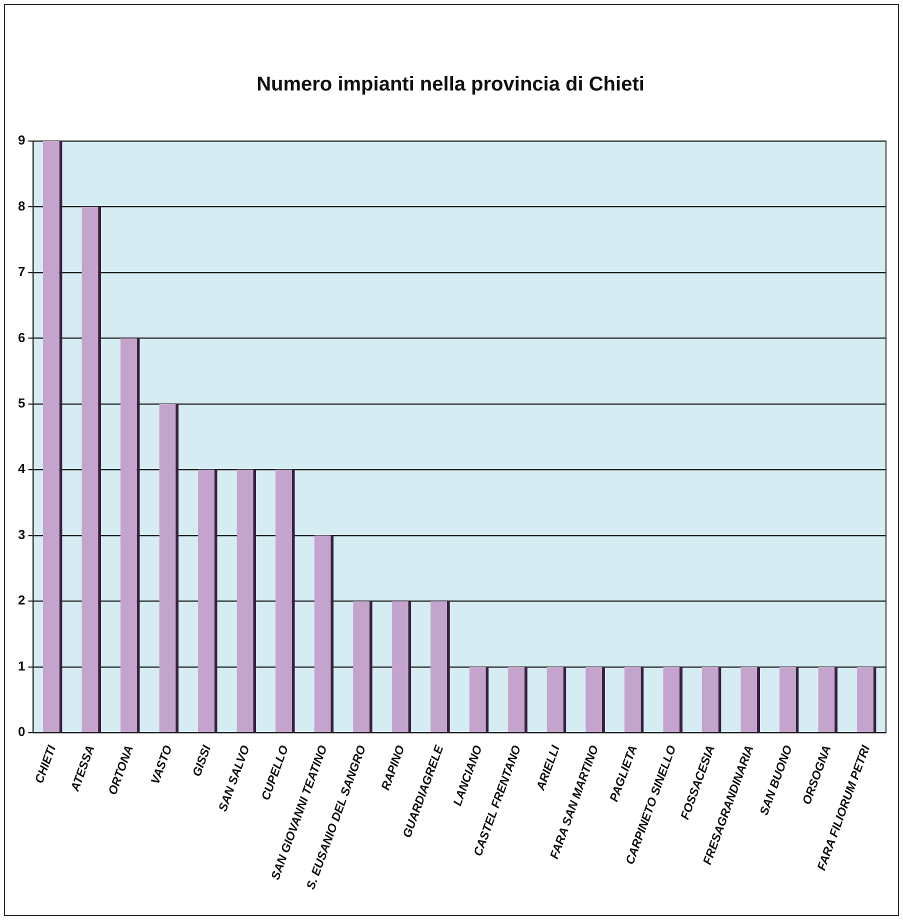 Image resolution: width=903 pixels, height=920 pixels. What do you see at coordinates (22, 666) in the screenshot?
I see `y-tick-label: 1` at bounding box center [22, 666].